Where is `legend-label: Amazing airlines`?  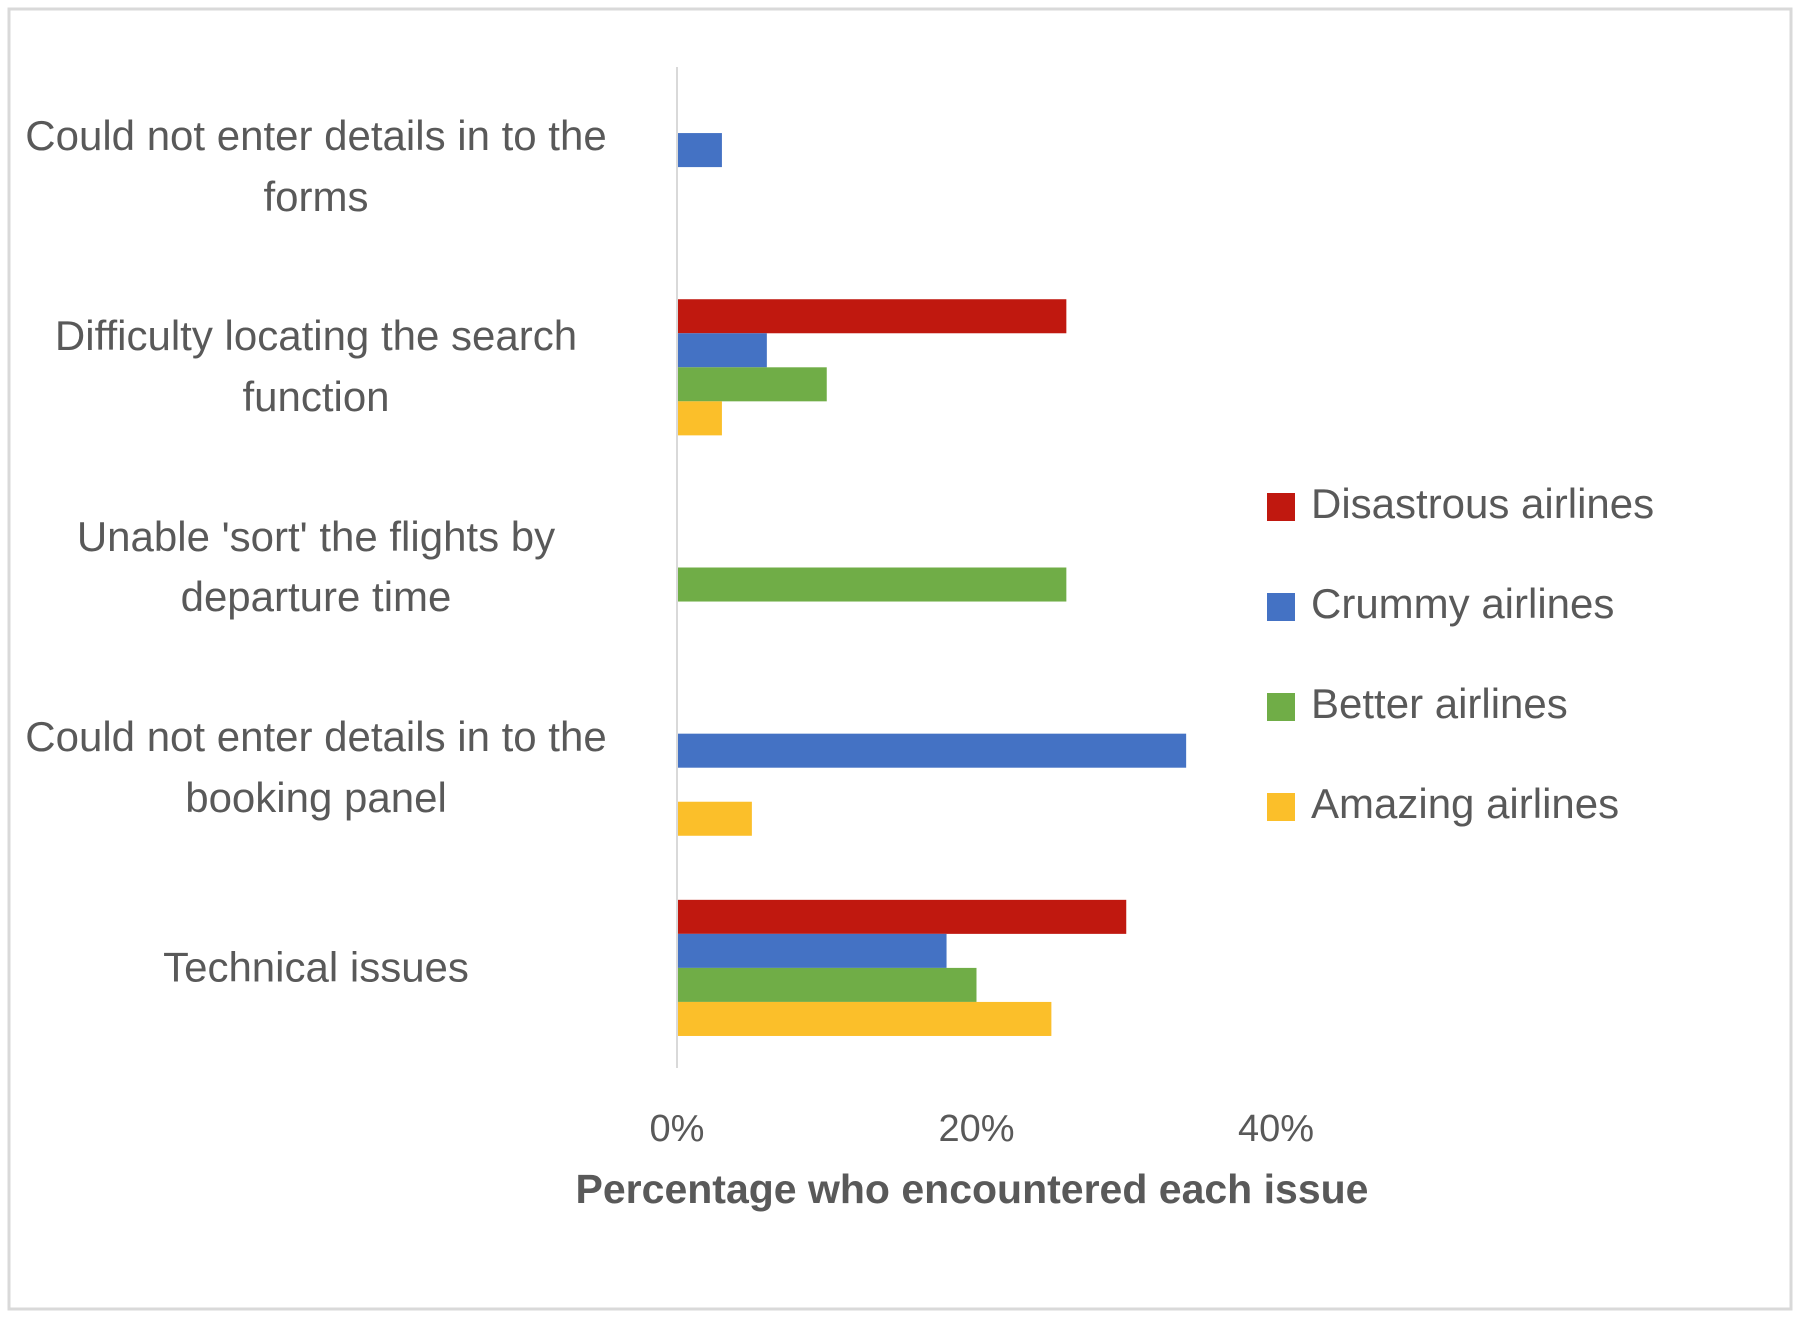
legend-label: Amazing airlines is located at coordinates (1465, 803).